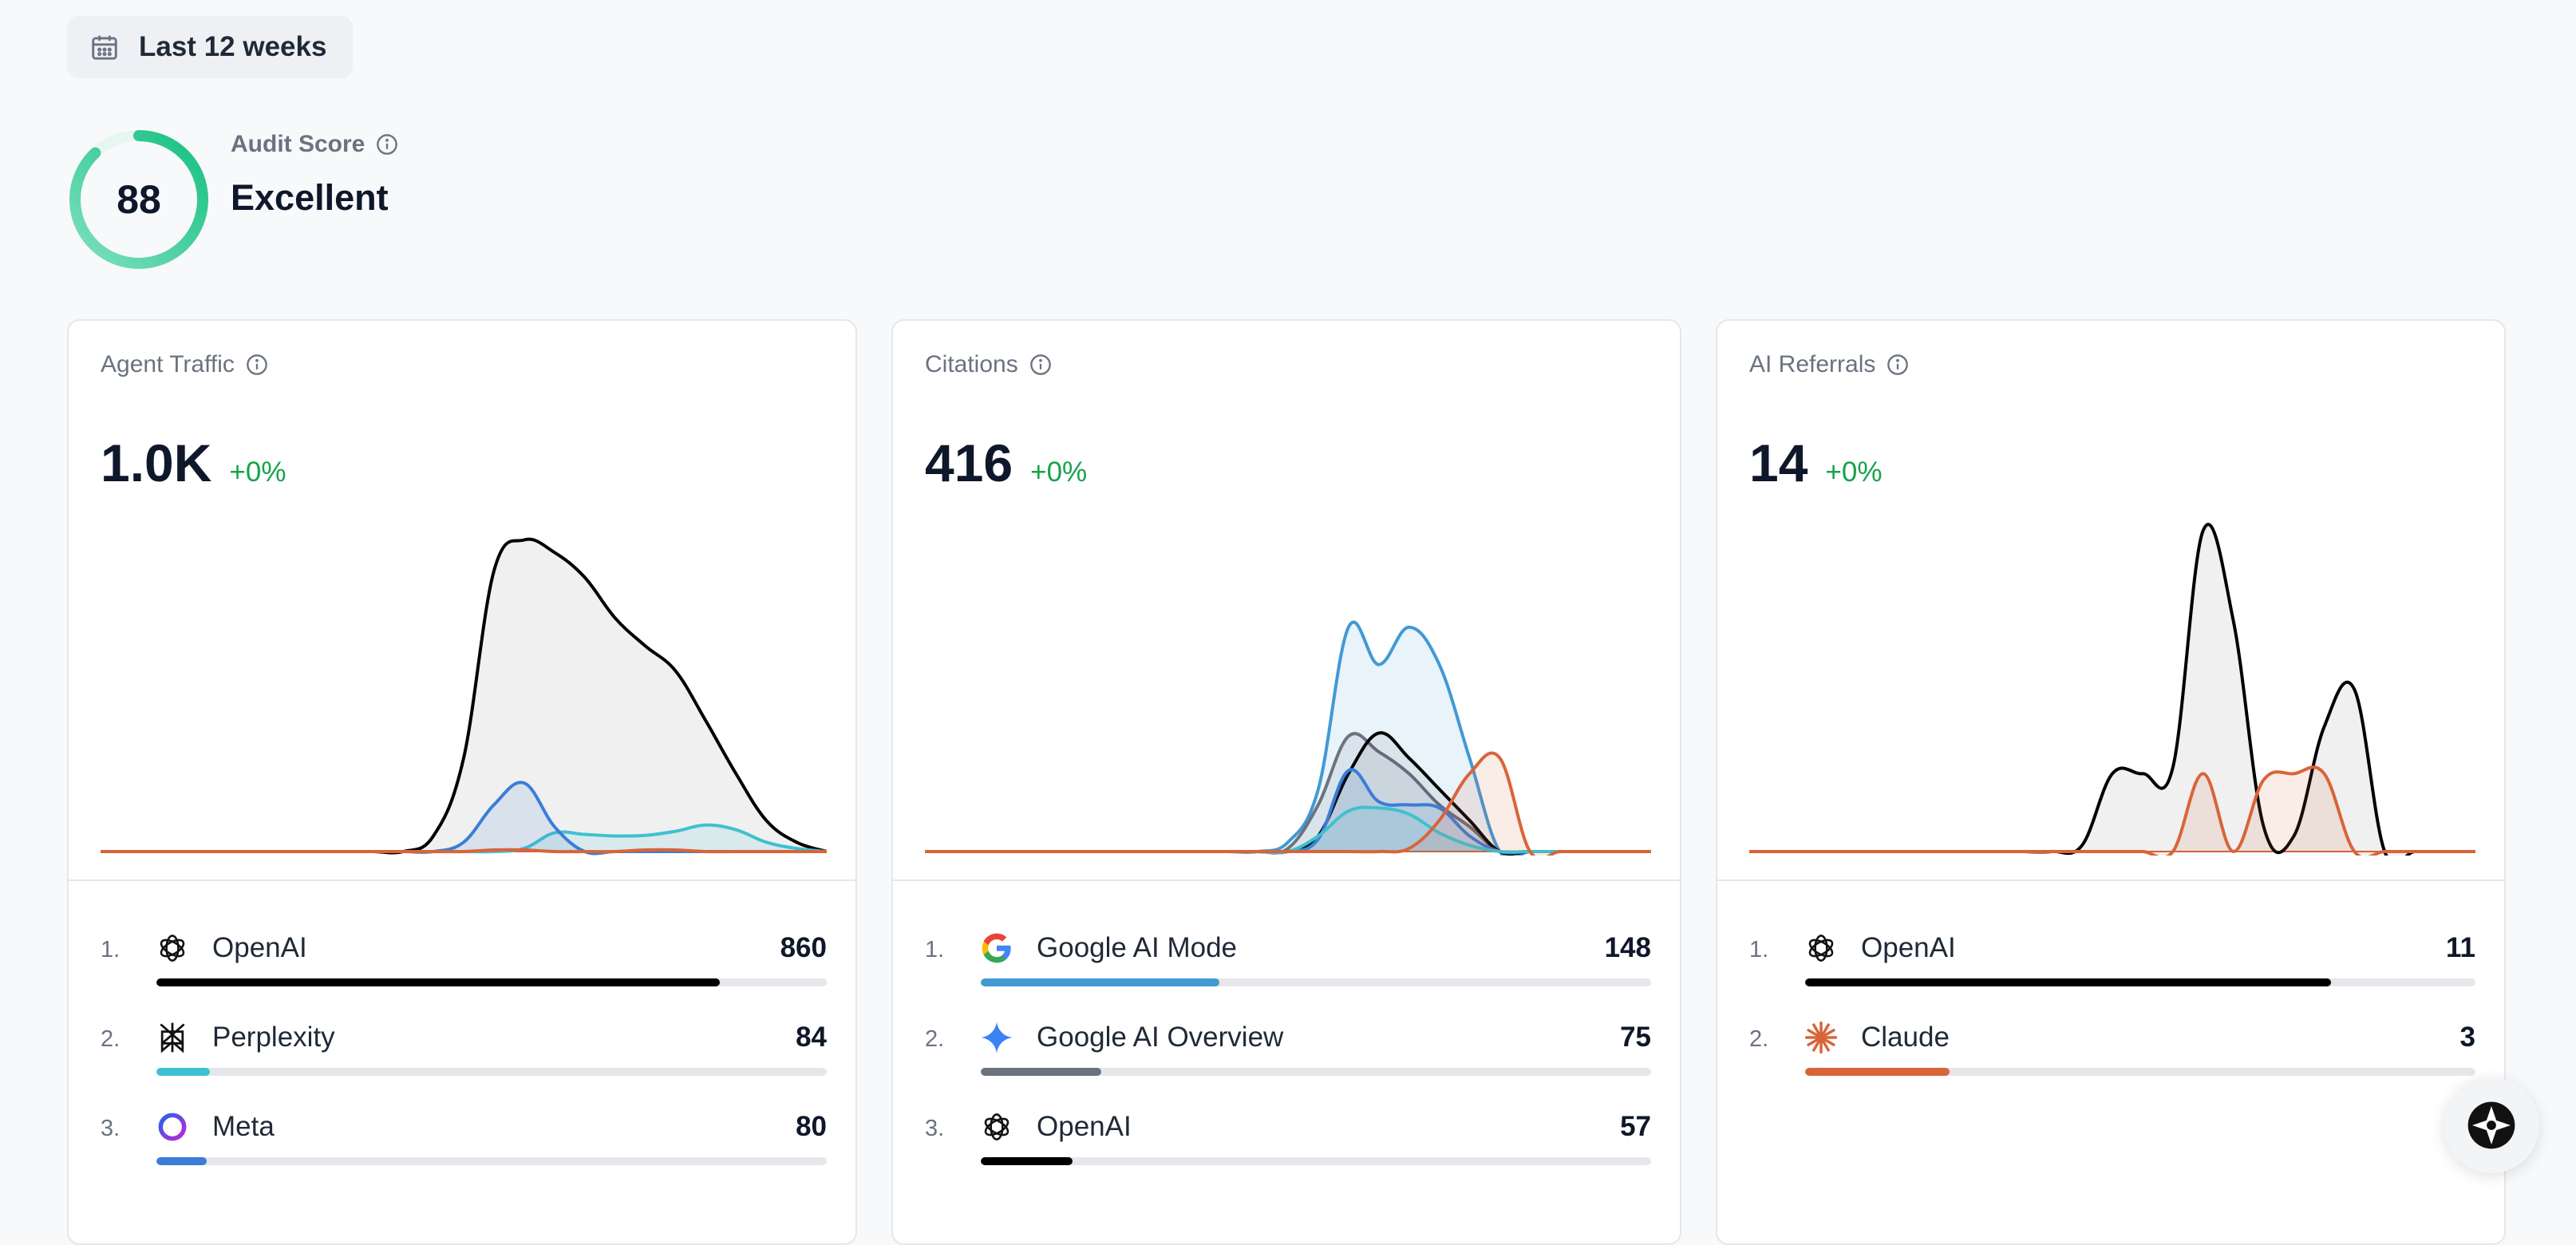 The image size is (2576, 1245). I want to click on date-range-button: Last 12 weeks, so click(210, 47).